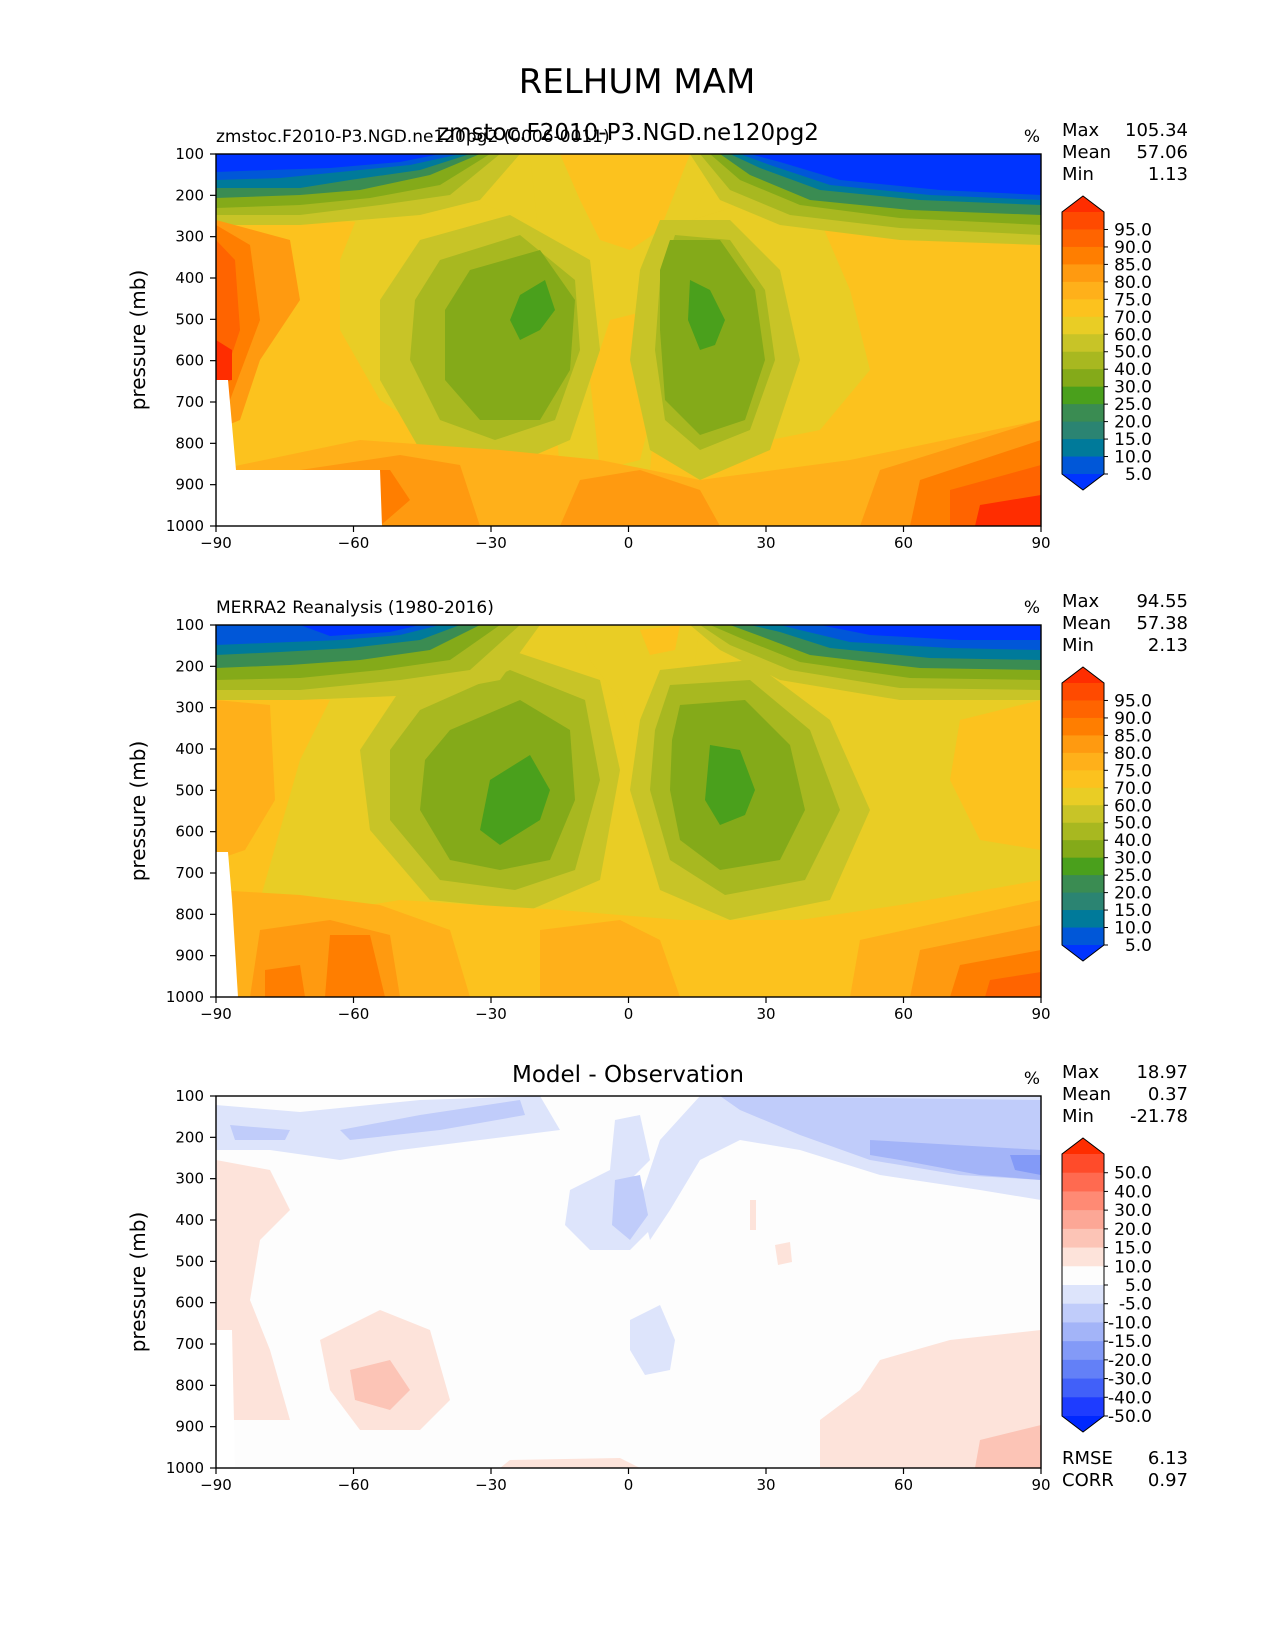 The width and height of the screenshot is (1275, 1650). What do you see at coordinates (1162, 601) in the screenshot?
I see `stat-max-value: 94.55` at bounding box center [1162, 601].